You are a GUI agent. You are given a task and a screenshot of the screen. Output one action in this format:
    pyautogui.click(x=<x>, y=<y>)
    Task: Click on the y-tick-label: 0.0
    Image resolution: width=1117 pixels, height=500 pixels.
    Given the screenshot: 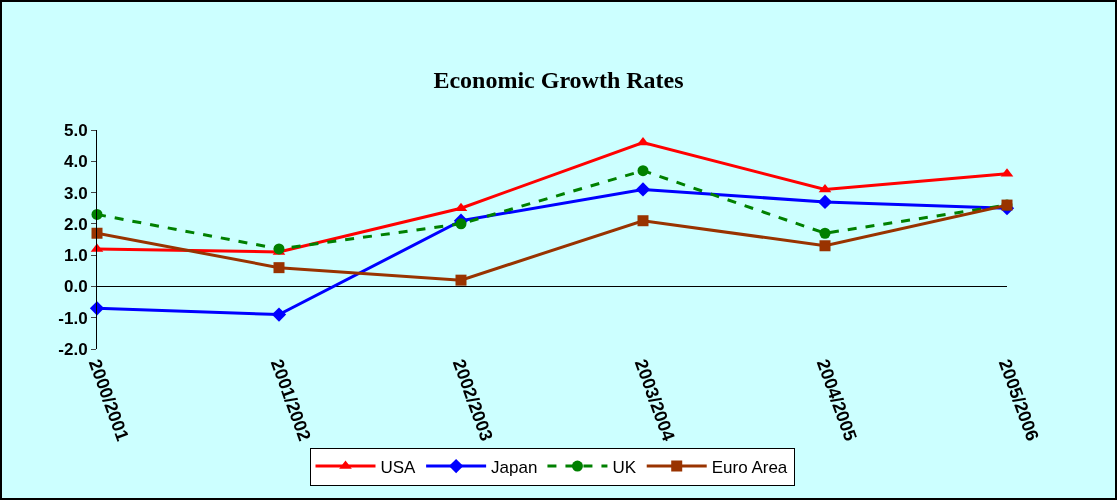 What is the action you would take?
    pyautogui.click(x=75, y=287)
    